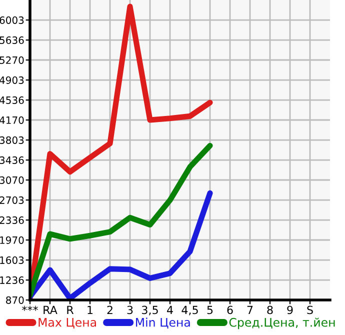  I want to click on x-tick-label: 3, so click(130, 310).